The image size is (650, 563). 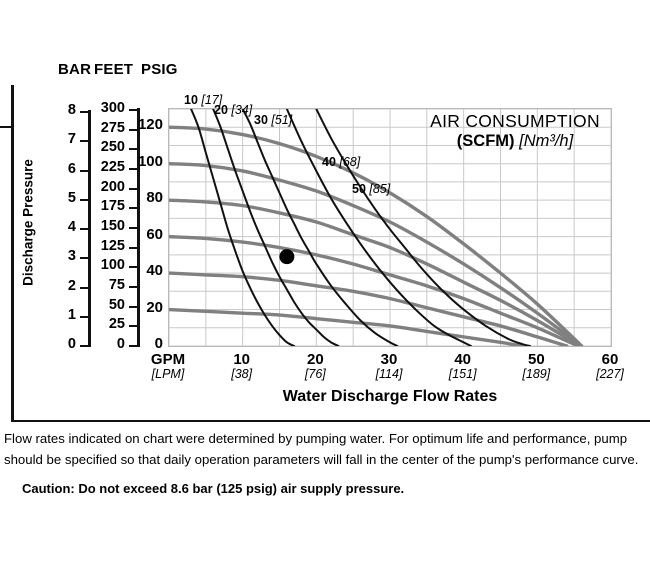 I want to click on psig-tick-60: 60, so click(x=154, y=234).